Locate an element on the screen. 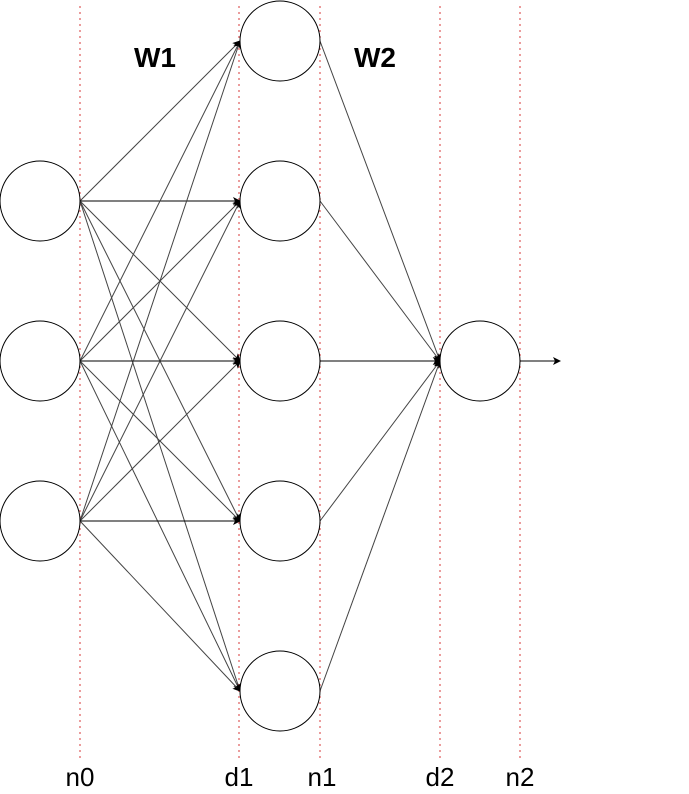 The width and height of the screenshot is (689, 794). edges-hidden-to-output is located at coordinates (380, 366).